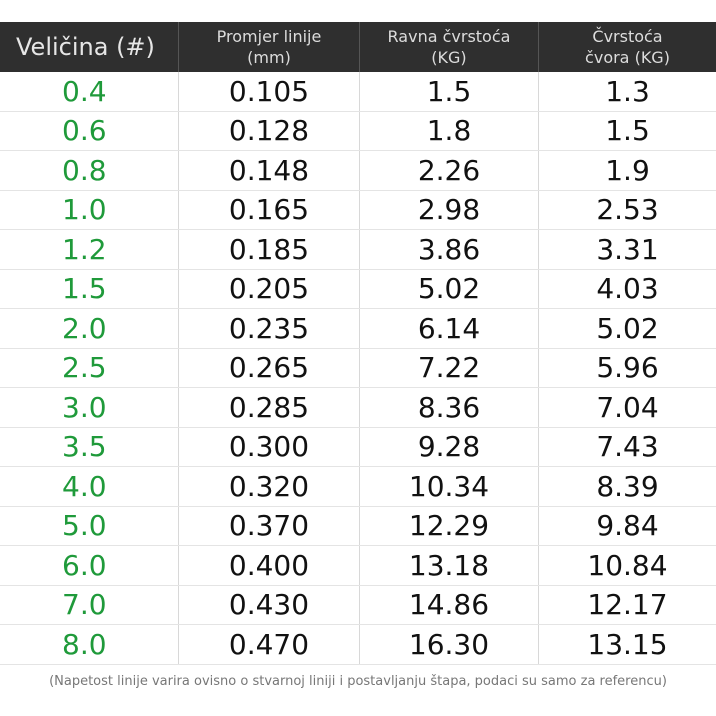  I want to click on table-row: 0.6 0.128 1.8 1.5, so click(358, 131).